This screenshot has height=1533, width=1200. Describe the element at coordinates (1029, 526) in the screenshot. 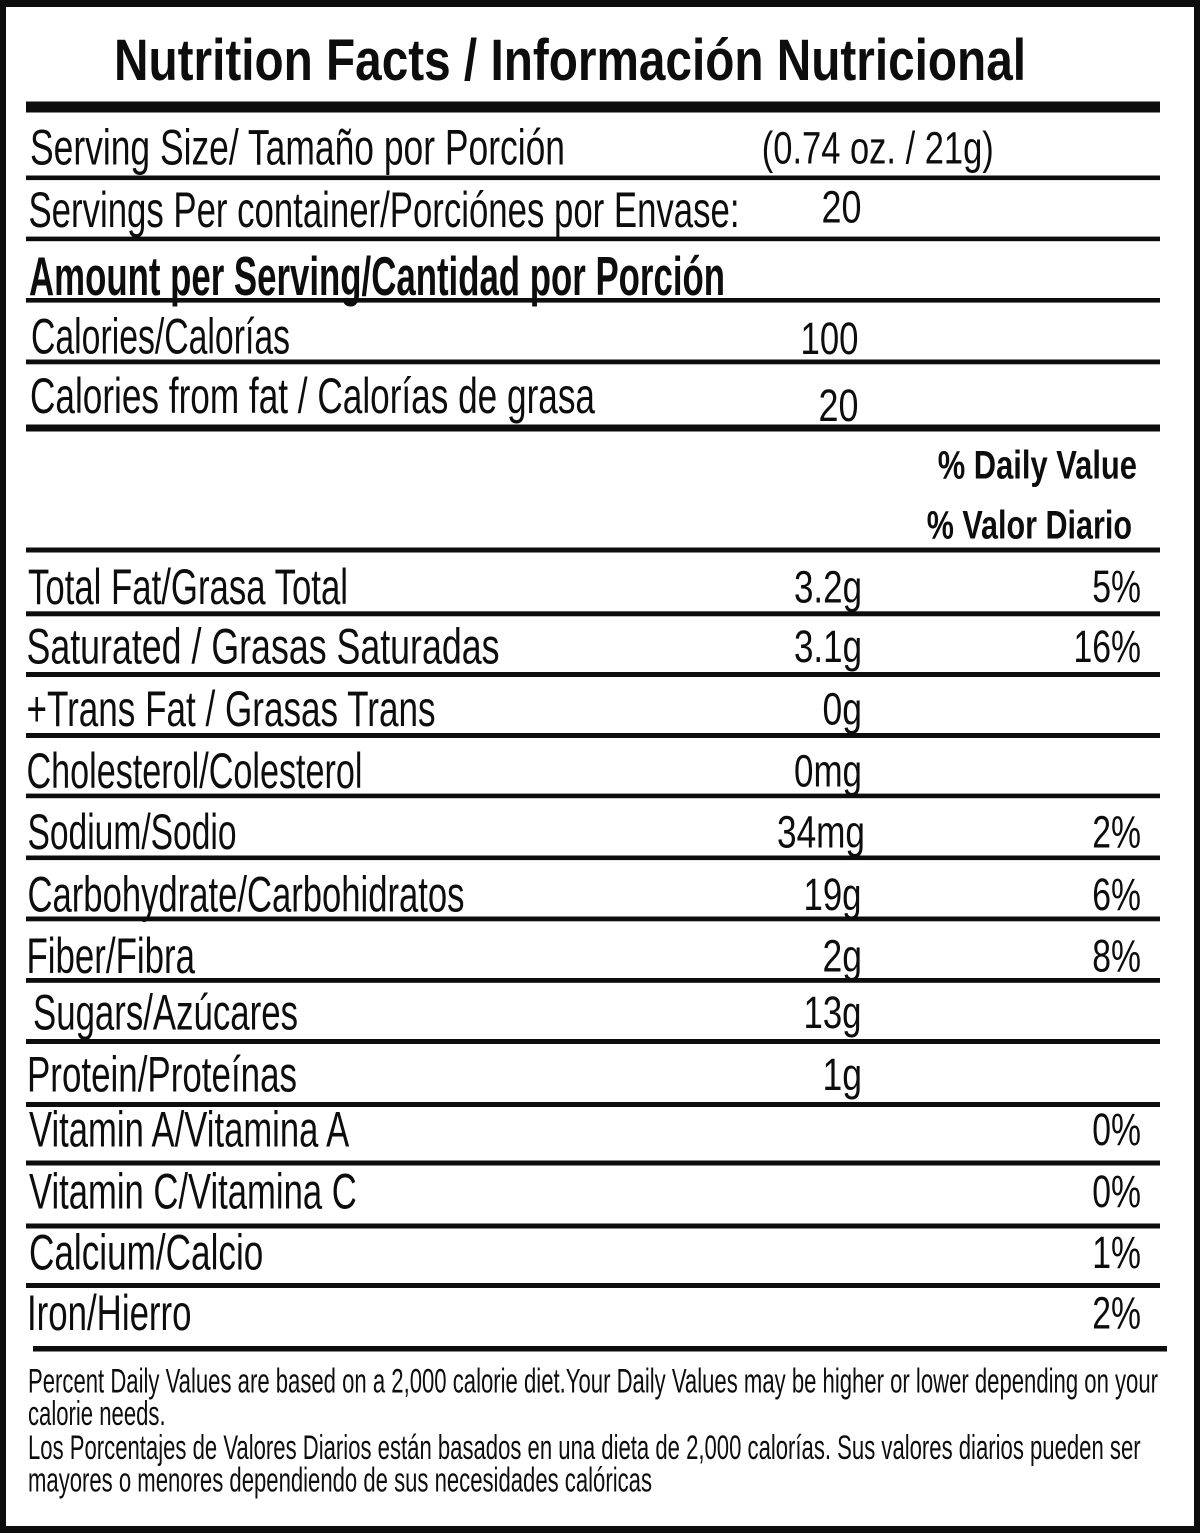

I see `svg-text: % Valor Diario` at that location.